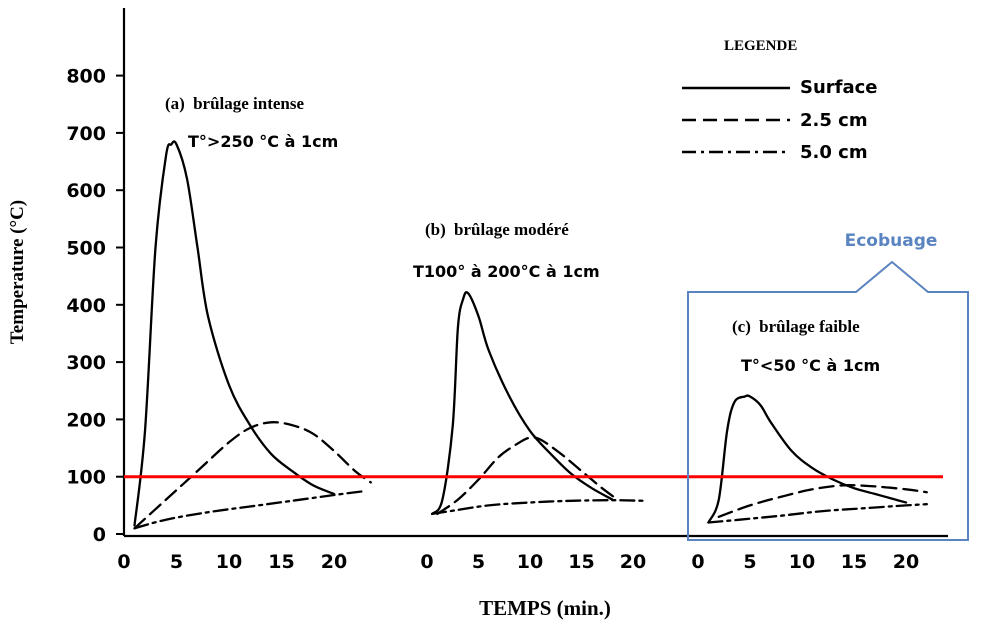  Describe the element at coordinates (86, 77) in the screenshot. I see `y-tick-label: 800` at that location.